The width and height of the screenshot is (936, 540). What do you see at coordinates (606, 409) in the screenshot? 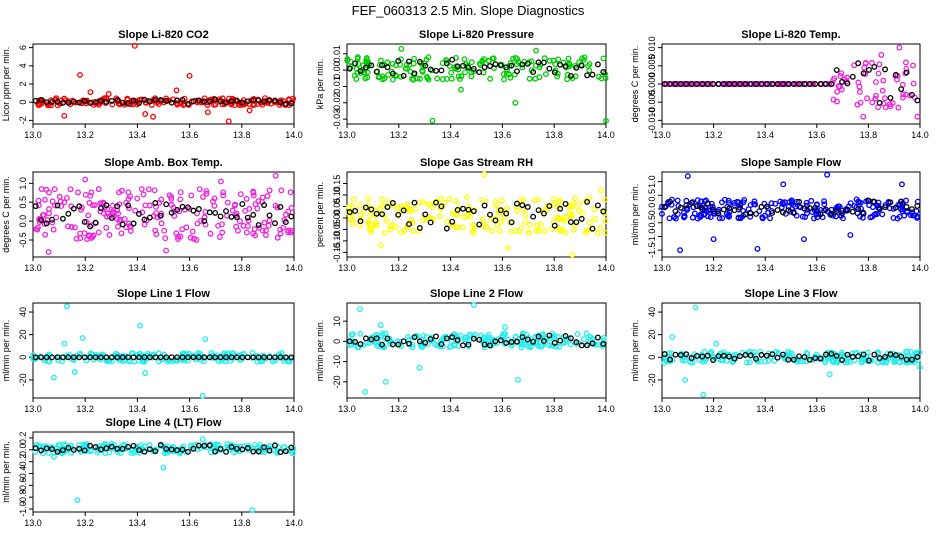
I see `x-tick-label: 14.0` at bounding box center [606, 409].